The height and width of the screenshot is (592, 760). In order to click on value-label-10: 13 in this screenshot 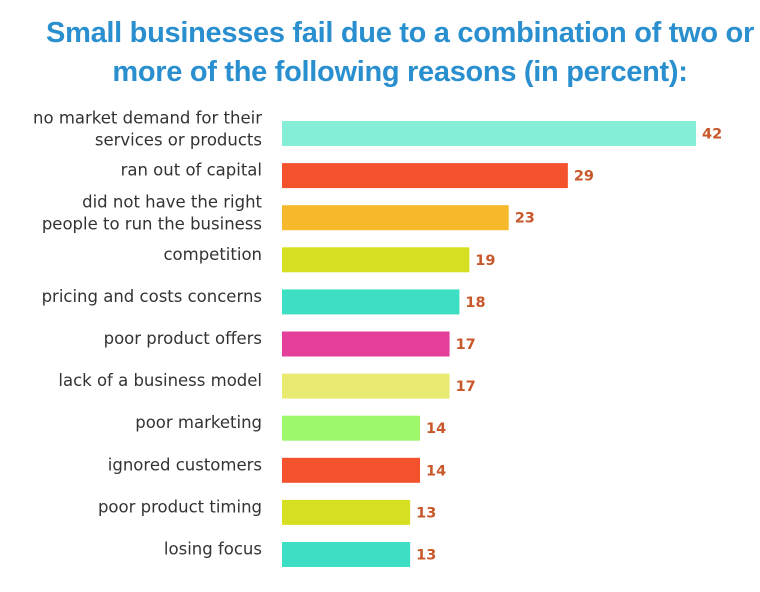, I will do `click(426, 556)`.